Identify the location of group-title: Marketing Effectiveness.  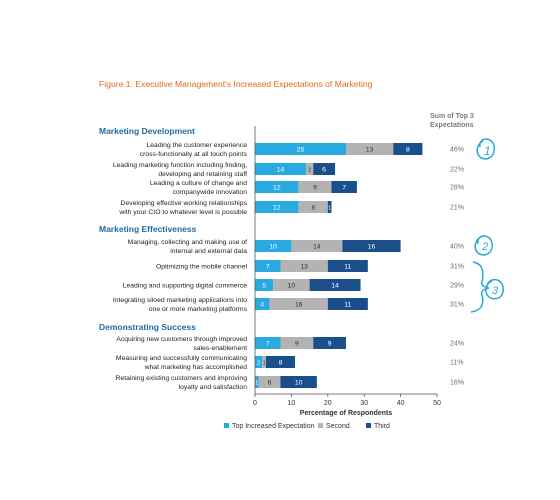
(148, 229).